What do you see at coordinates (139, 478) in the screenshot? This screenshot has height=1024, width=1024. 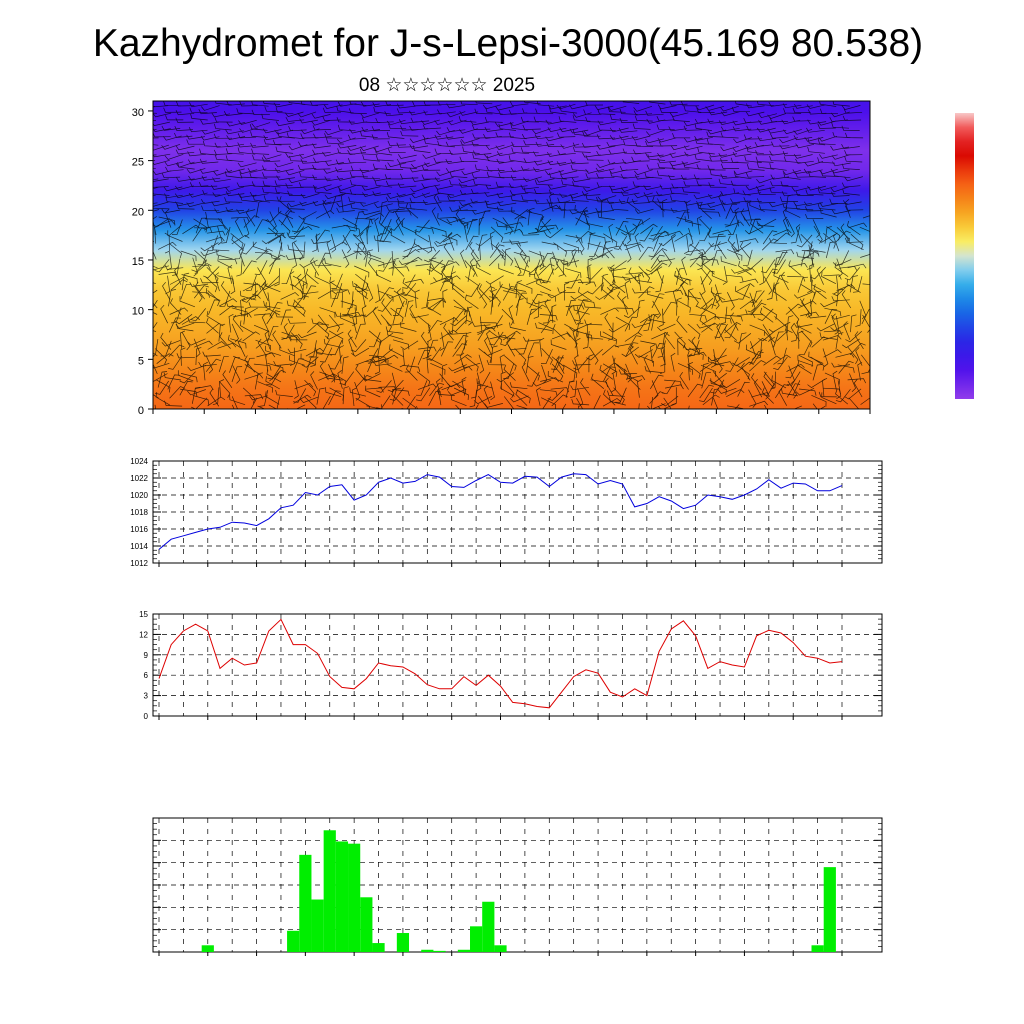 I see `y-tick-label: 1022` at bounding box center [139, 478].